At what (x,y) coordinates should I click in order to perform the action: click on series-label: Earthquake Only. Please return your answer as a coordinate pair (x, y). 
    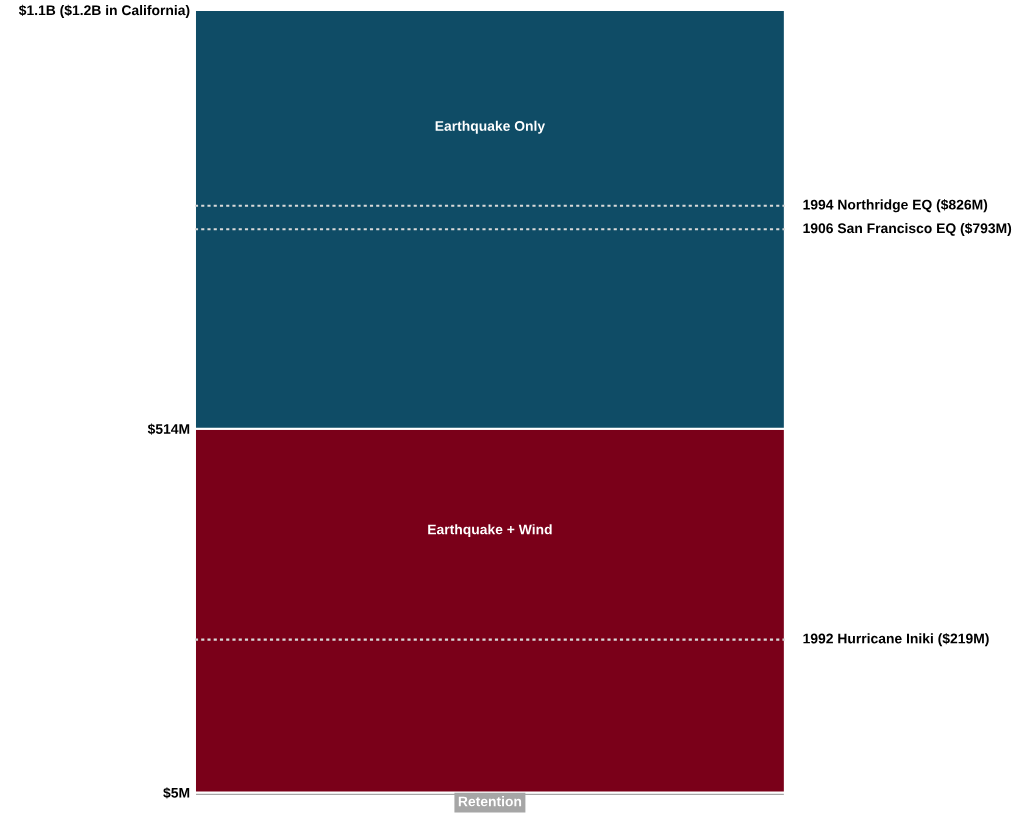
    Looking at the image, I should click on (490, 127).